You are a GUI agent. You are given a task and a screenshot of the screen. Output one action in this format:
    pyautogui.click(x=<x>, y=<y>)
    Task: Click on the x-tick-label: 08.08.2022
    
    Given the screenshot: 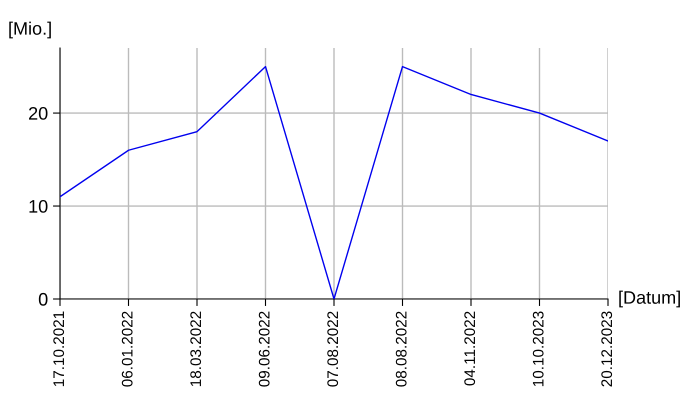 What is the action you would take?
    pyautogui.click(x=401, y=349)
    